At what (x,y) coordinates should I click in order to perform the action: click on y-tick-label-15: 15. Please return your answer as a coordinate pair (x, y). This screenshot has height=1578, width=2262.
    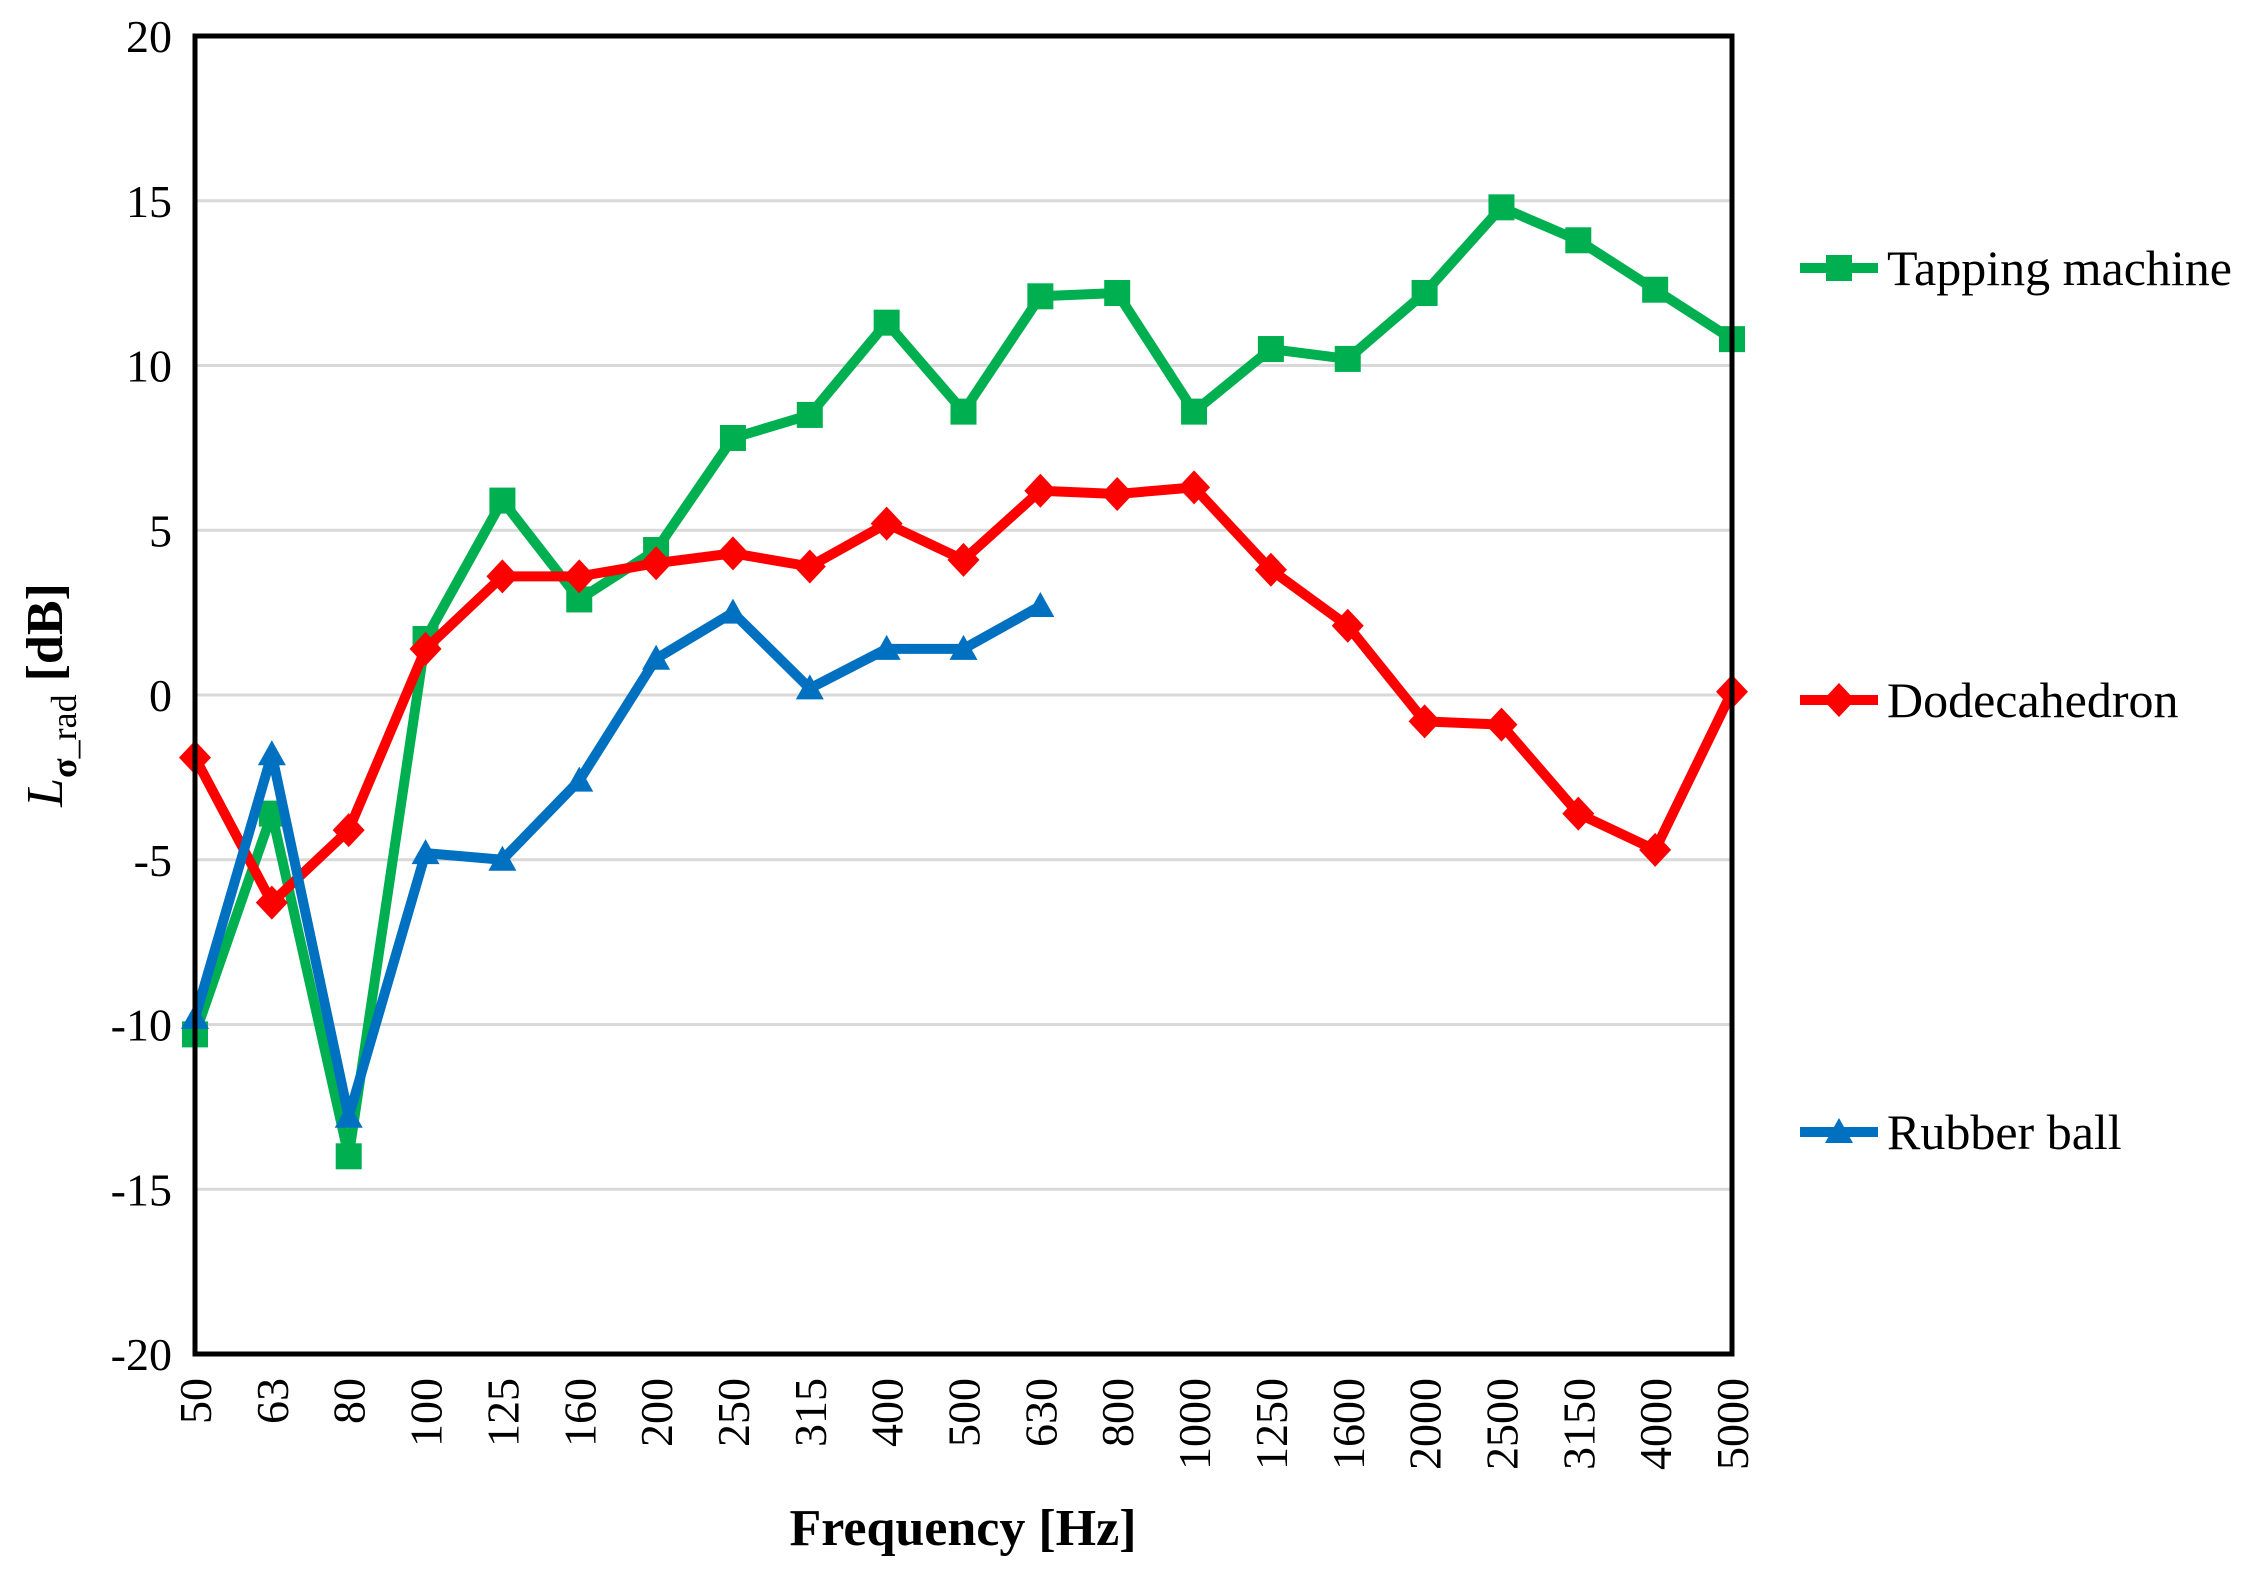
    Looking at the image, I should click on (149, 201).